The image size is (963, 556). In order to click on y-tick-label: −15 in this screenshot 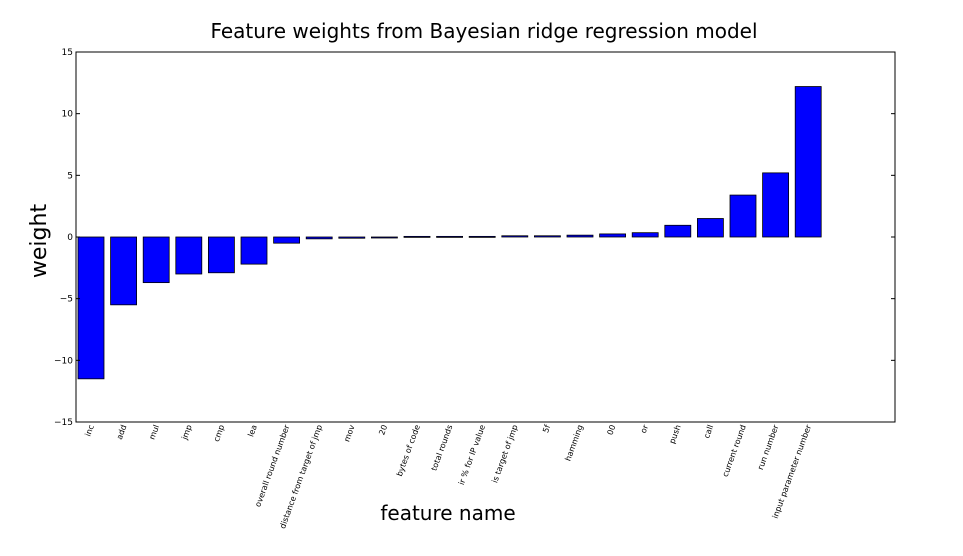, I will do `click(63, 423)`.